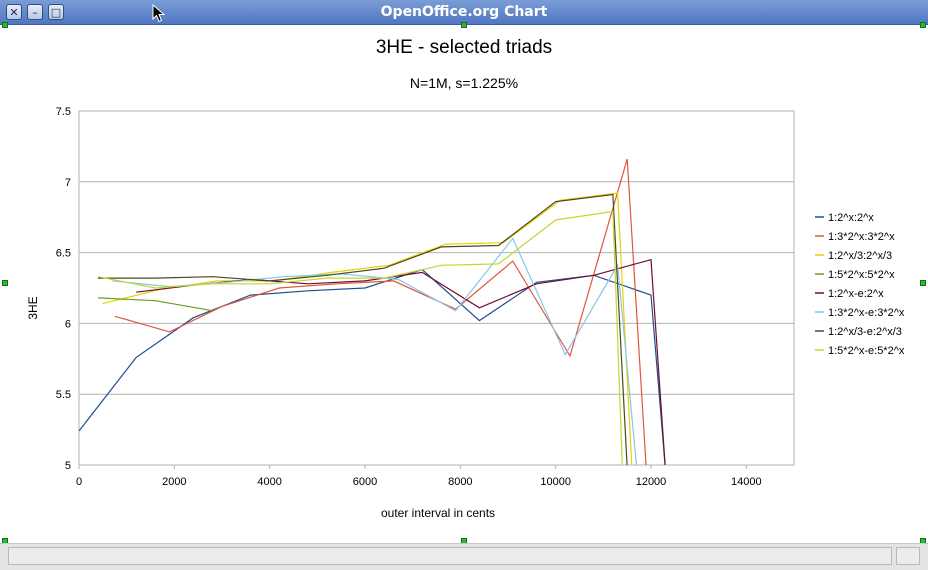 This screenshot has height=570, width=928. Describe the element at coordinates (174, 482) in the screenshot. I see `x-tick-label: 2000` at that location.